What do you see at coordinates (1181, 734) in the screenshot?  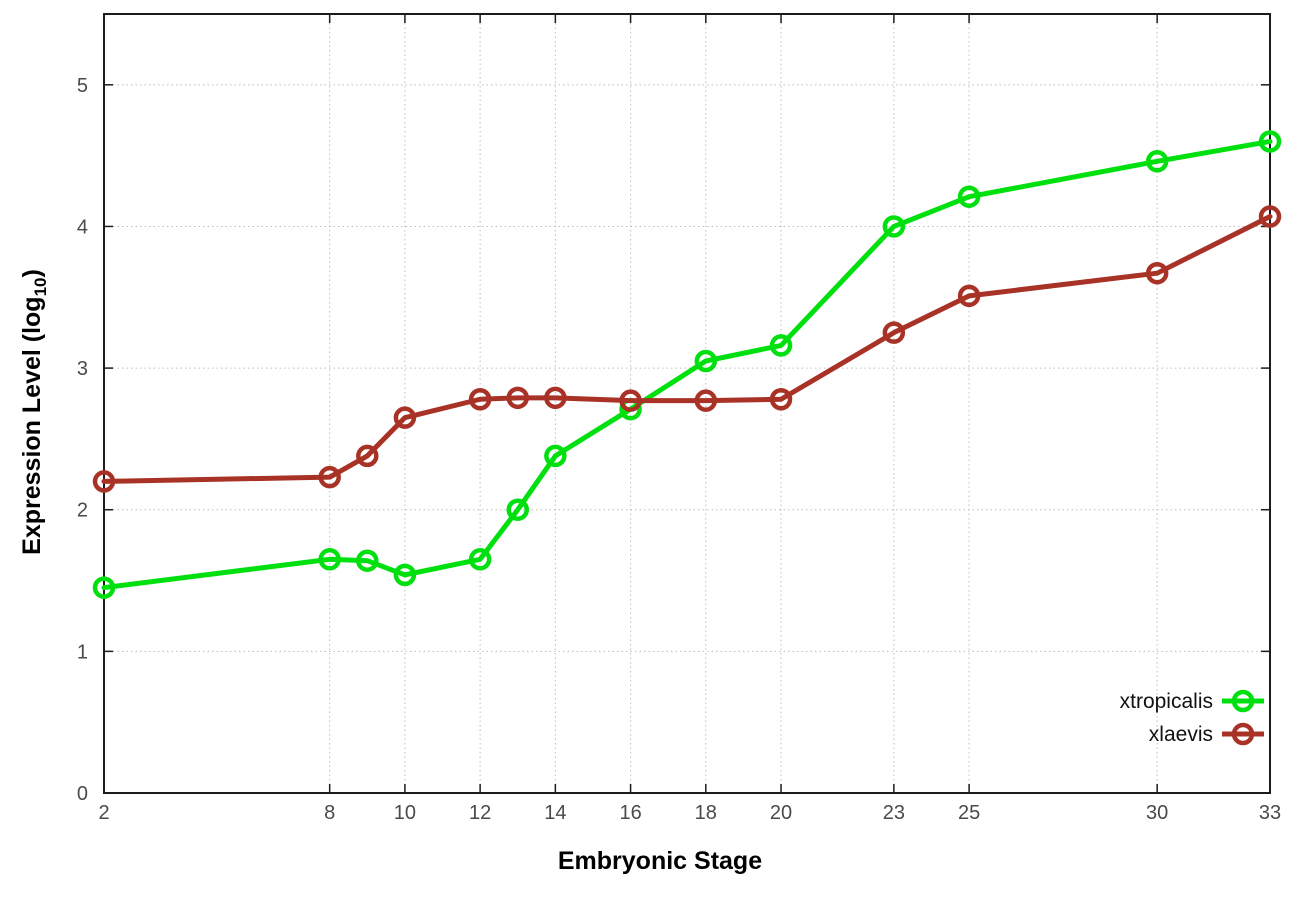 I see `legend-label: xlaevis` at bounding box center [1181, 734].